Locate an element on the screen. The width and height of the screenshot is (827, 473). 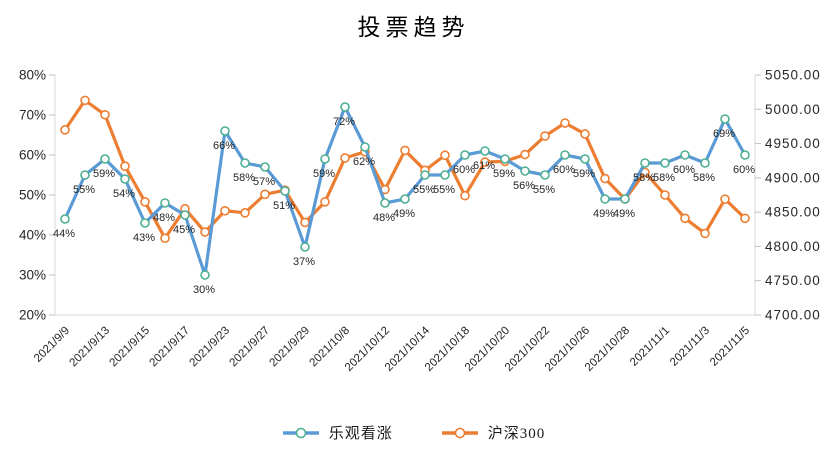
data-label: 72% is located at coordinates (344, 122).